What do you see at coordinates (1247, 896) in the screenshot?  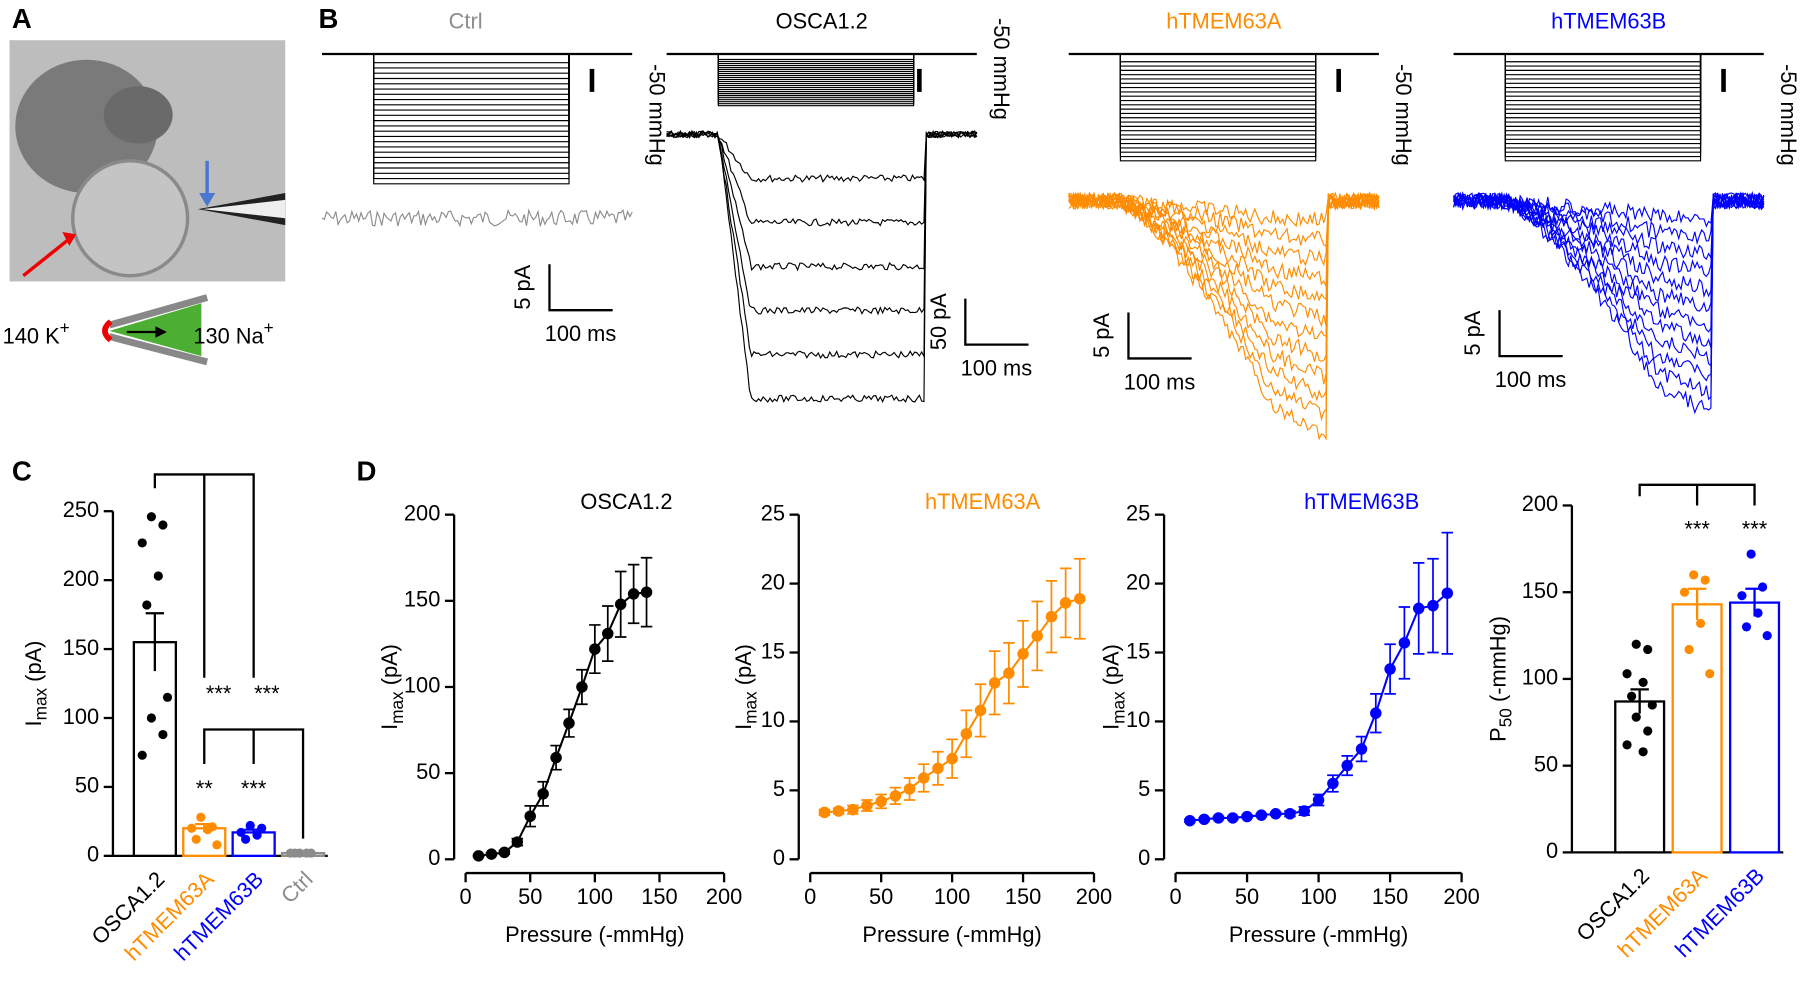 I see `x-tick-label: 50` at bounding box center [1247, 896].